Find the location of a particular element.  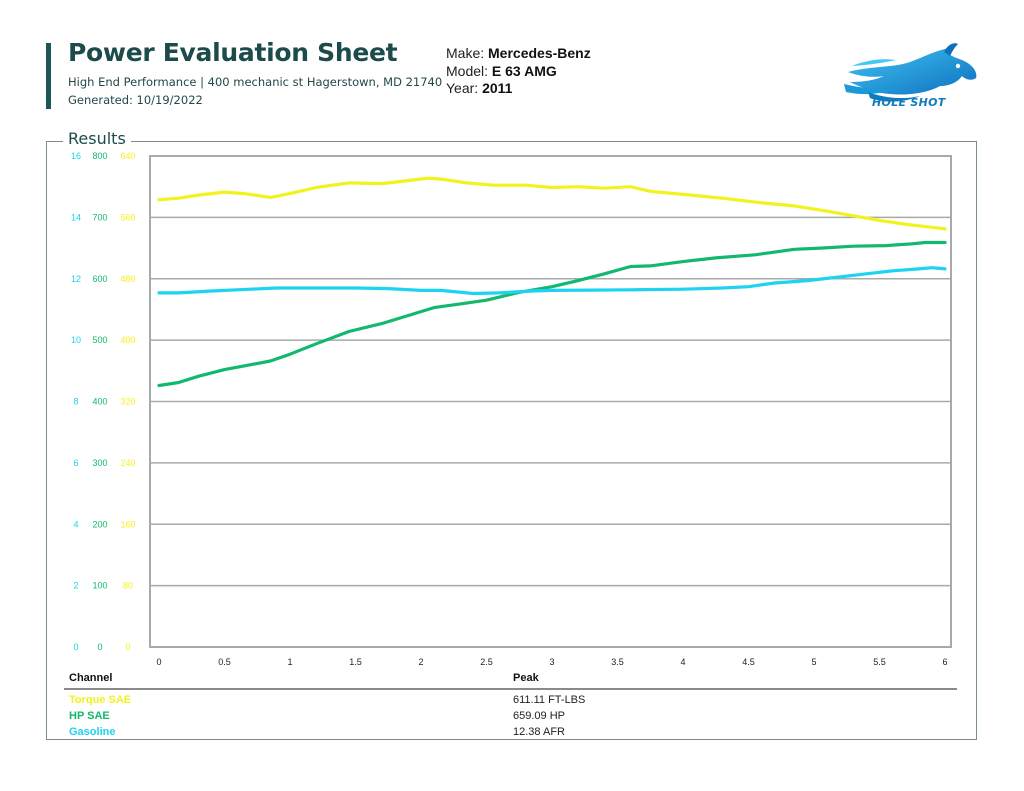

table-row: Torque SAE 611.11 FT-LBS is located at coordinates (512, 701).